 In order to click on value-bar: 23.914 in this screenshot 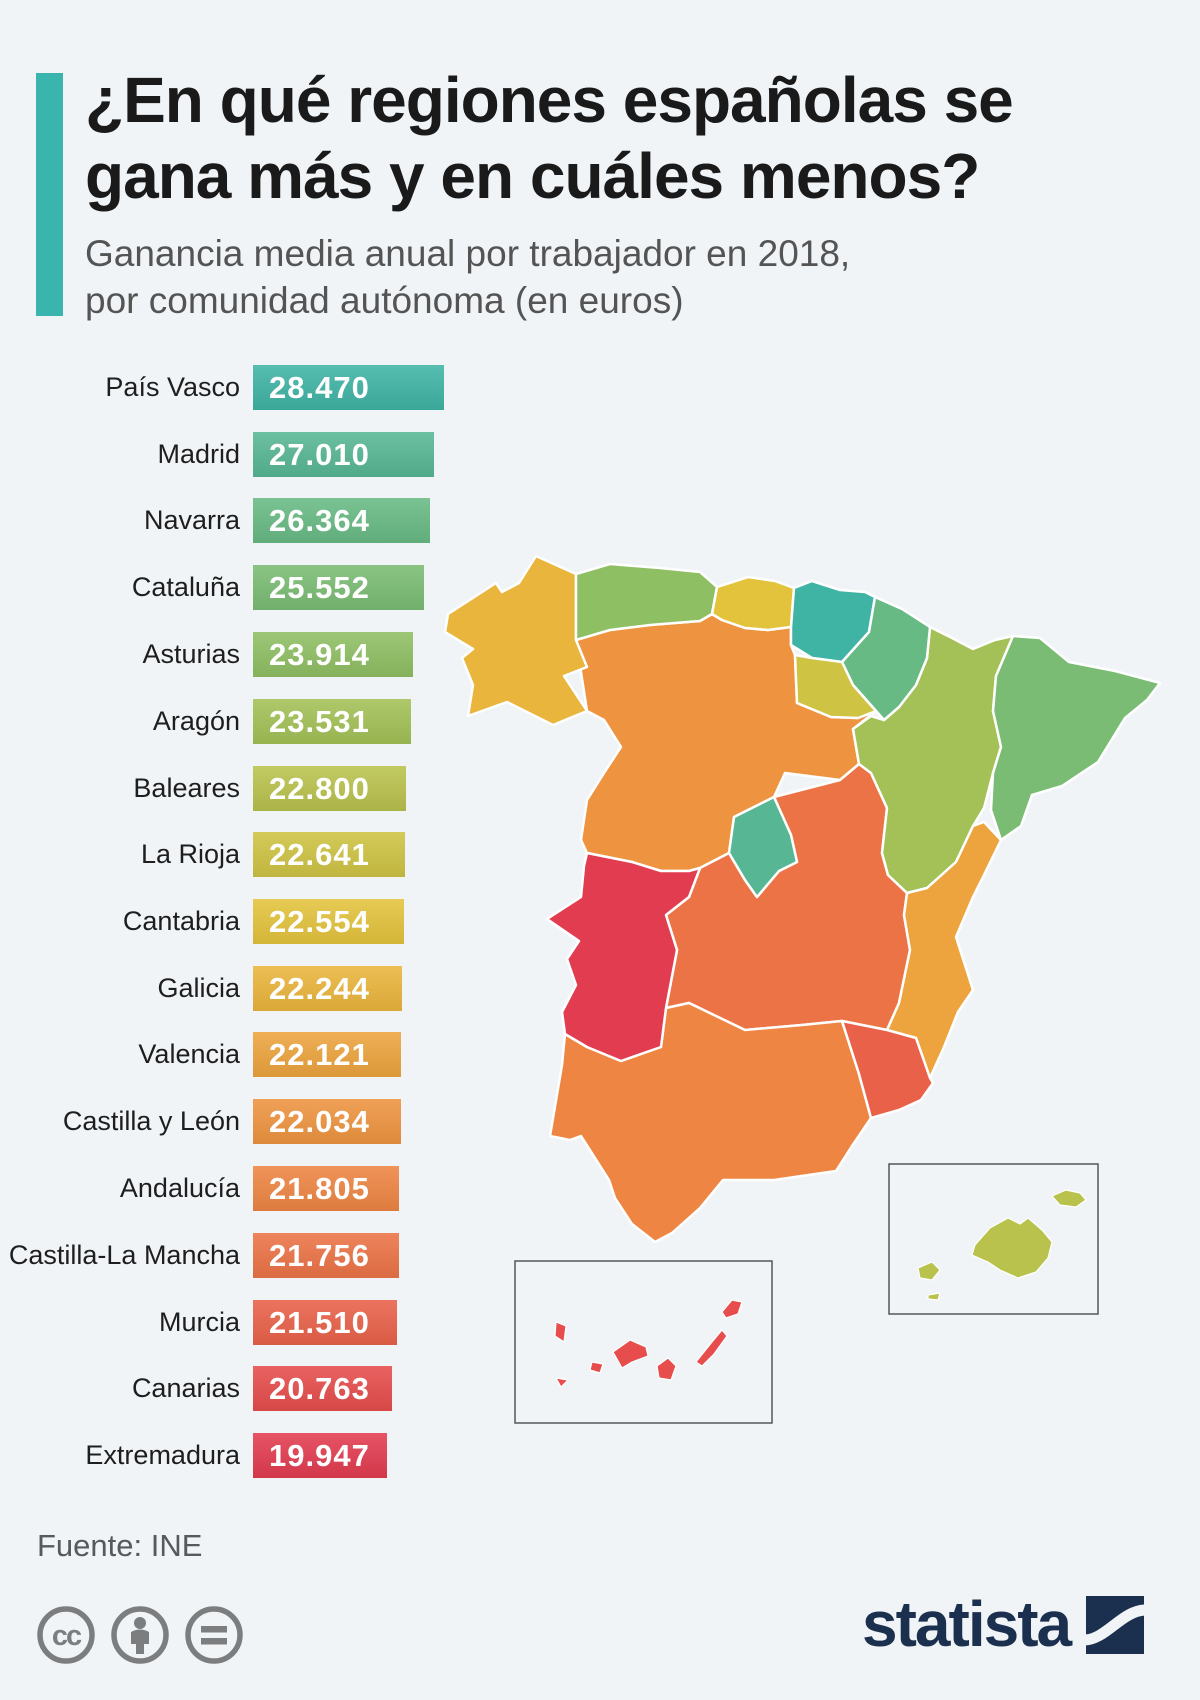, I will do `click(333, 654)`.